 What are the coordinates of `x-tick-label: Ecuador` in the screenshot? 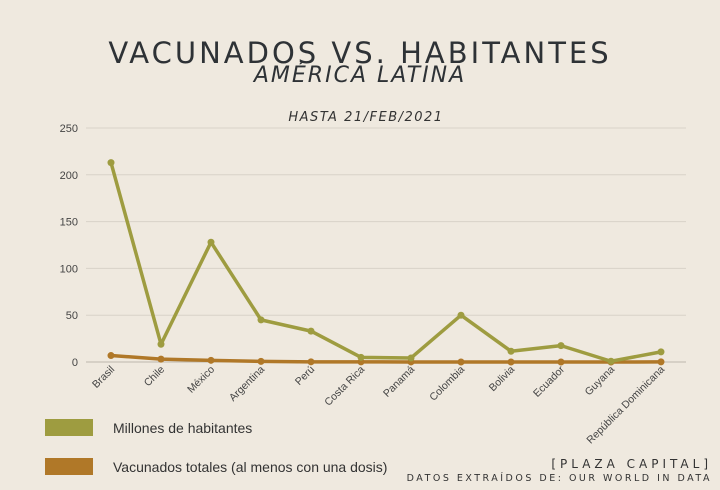 It's located at (549, 381).